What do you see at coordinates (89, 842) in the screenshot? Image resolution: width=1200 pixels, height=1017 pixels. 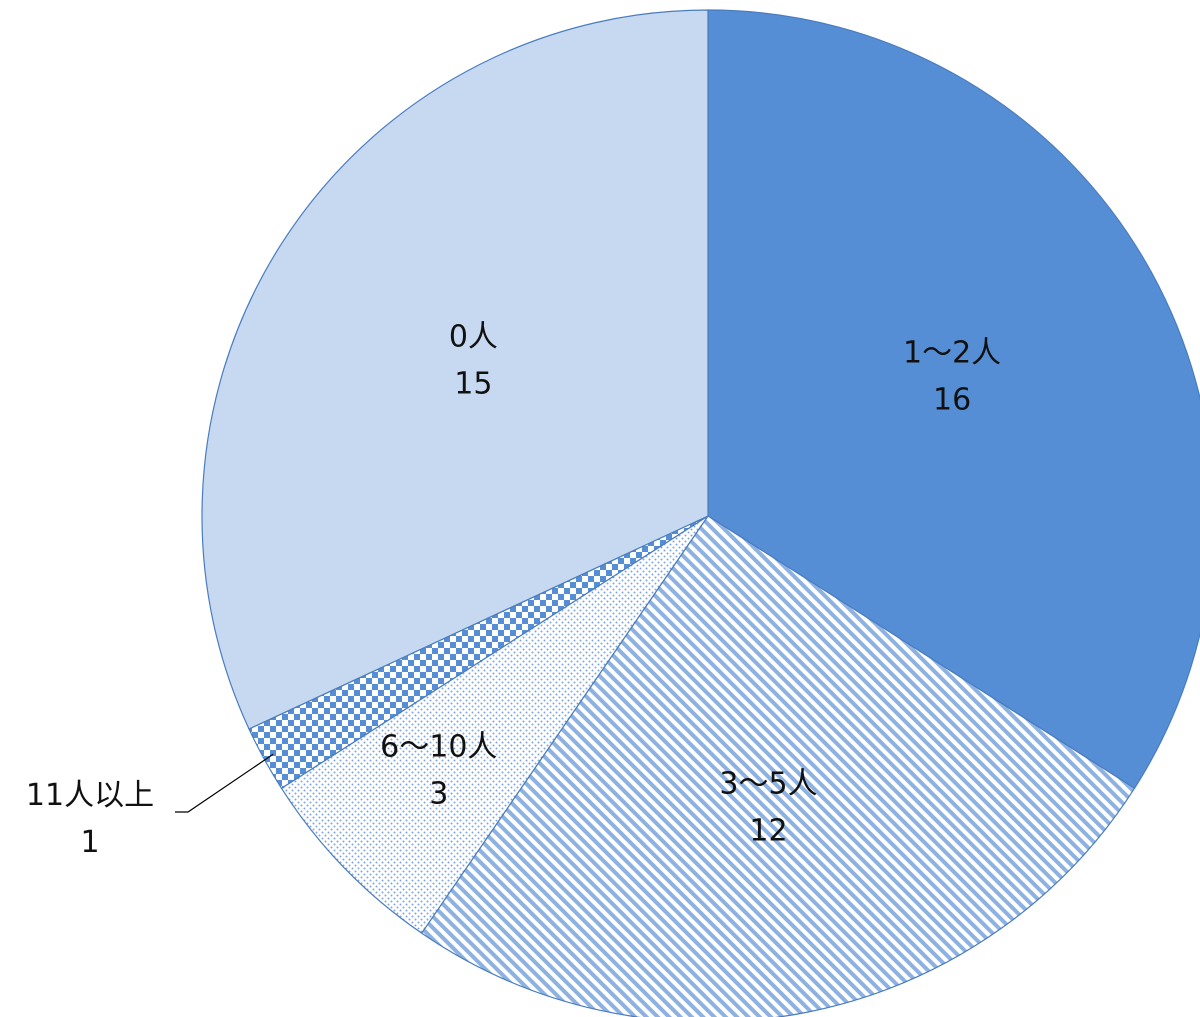 I see `slice-value-label: 1` at bounding box center [89, 842].